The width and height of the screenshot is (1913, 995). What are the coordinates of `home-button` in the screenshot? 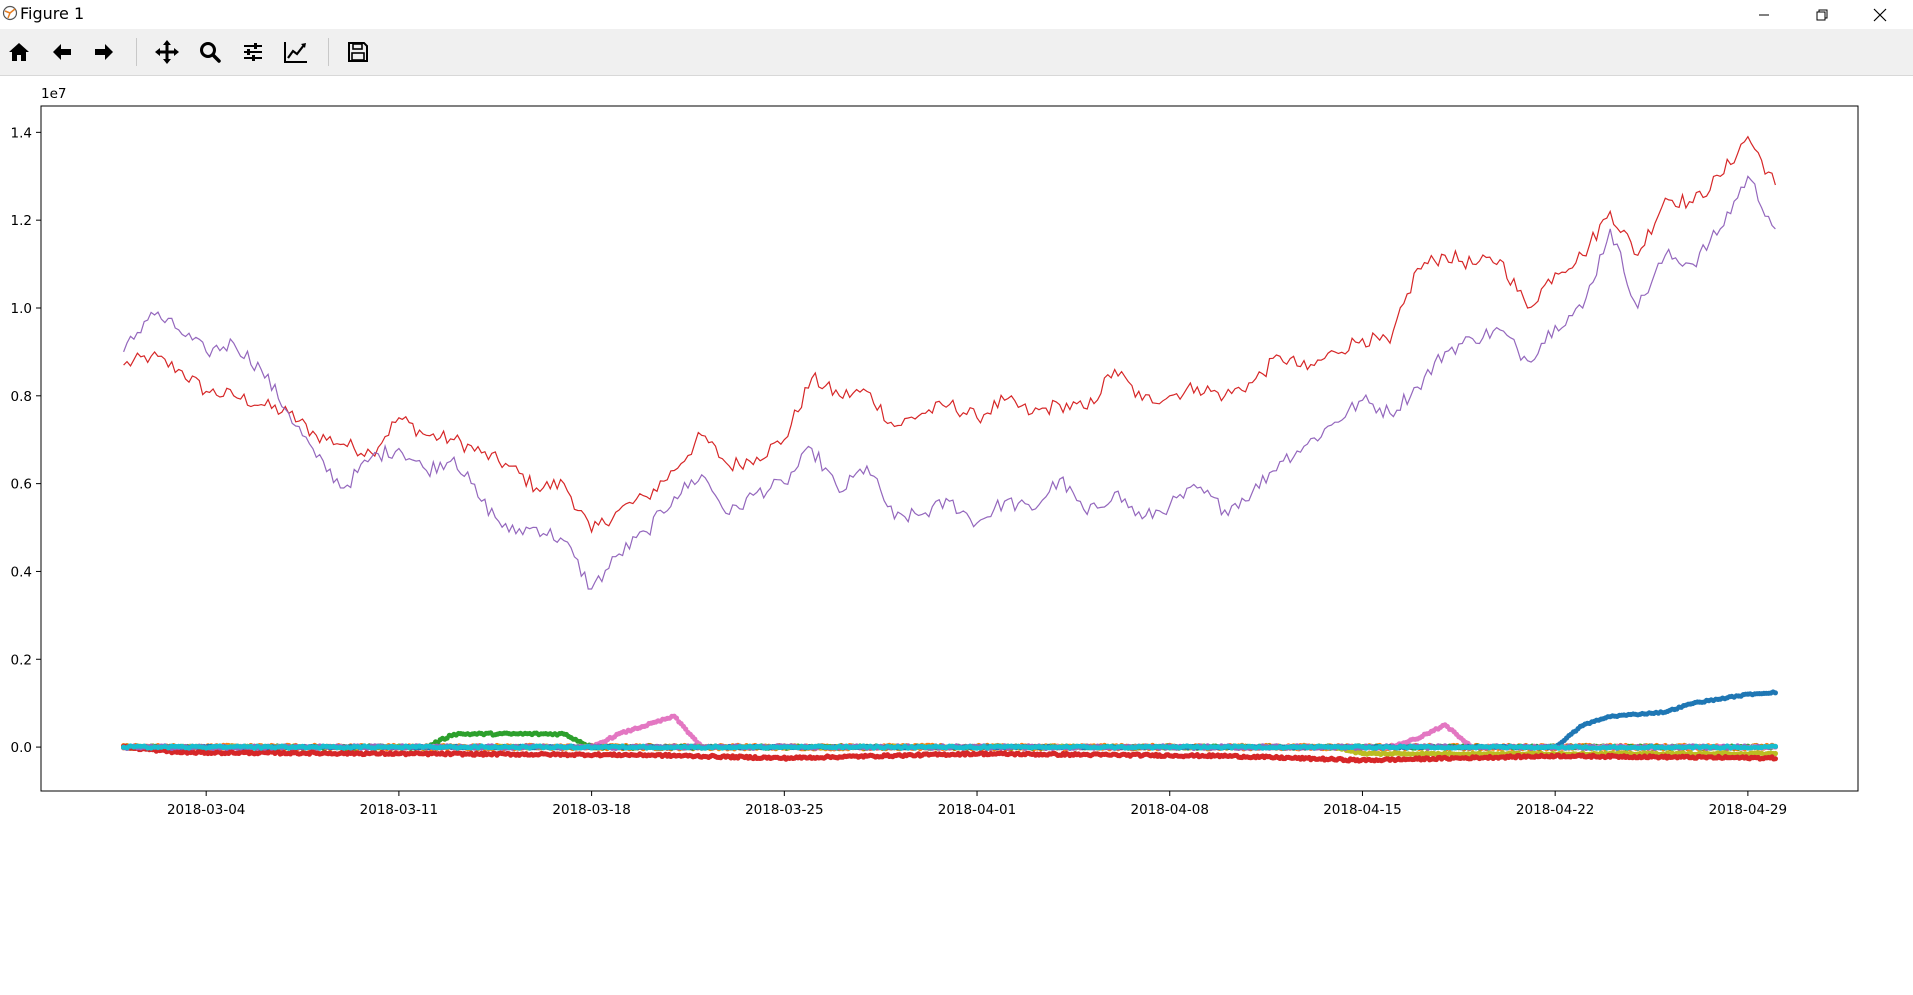 It's located at (19, 52).